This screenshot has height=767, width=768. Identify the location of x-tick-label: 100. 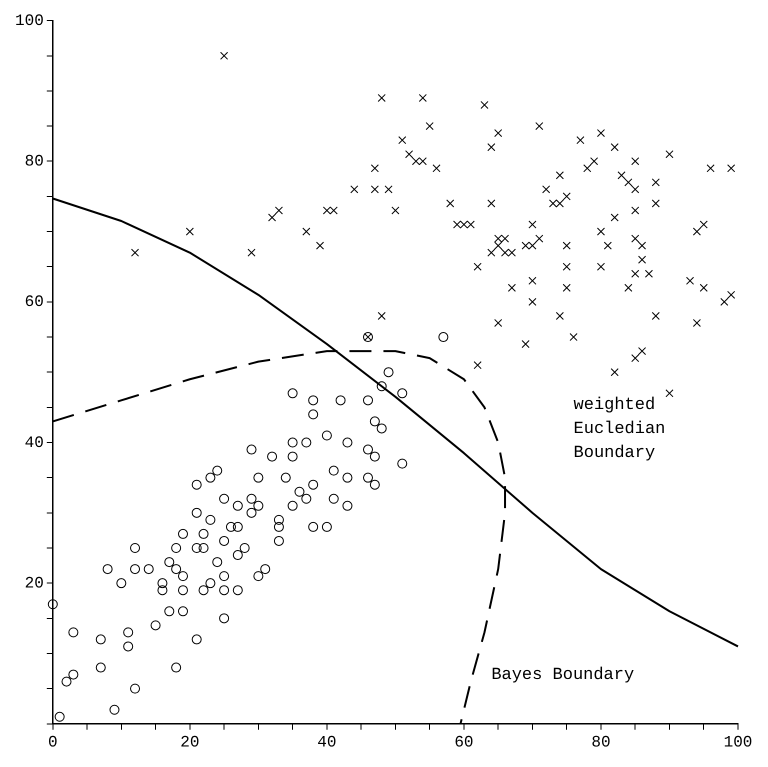
(738, 743).